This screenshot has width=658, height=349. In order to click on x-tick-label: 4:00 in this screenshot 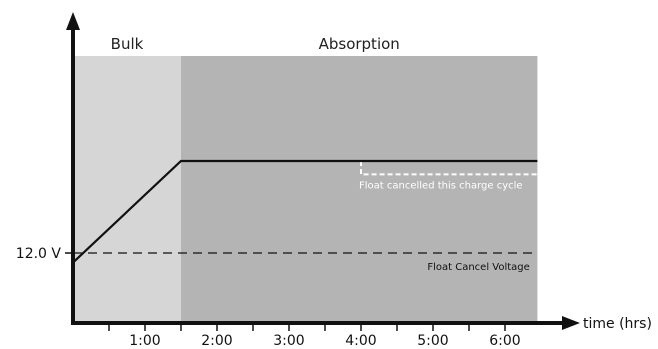, I will do `click(360, 341)`.